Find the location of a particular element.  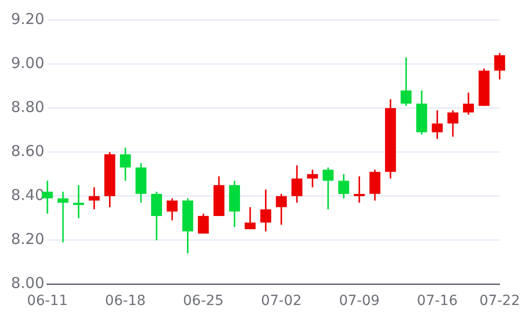

x-tick-label: 07-02 is located at coordinates (281, 301).